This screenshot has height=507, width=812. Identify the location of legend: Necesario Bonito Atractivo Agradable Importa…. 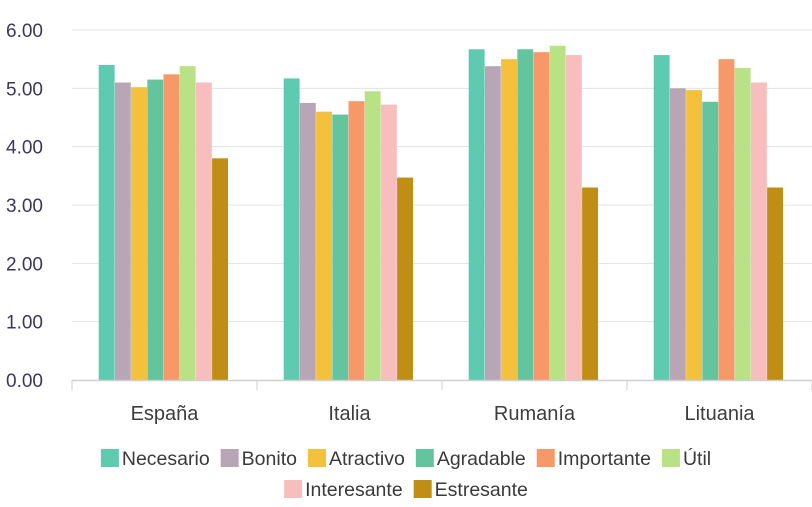
(405, 474).